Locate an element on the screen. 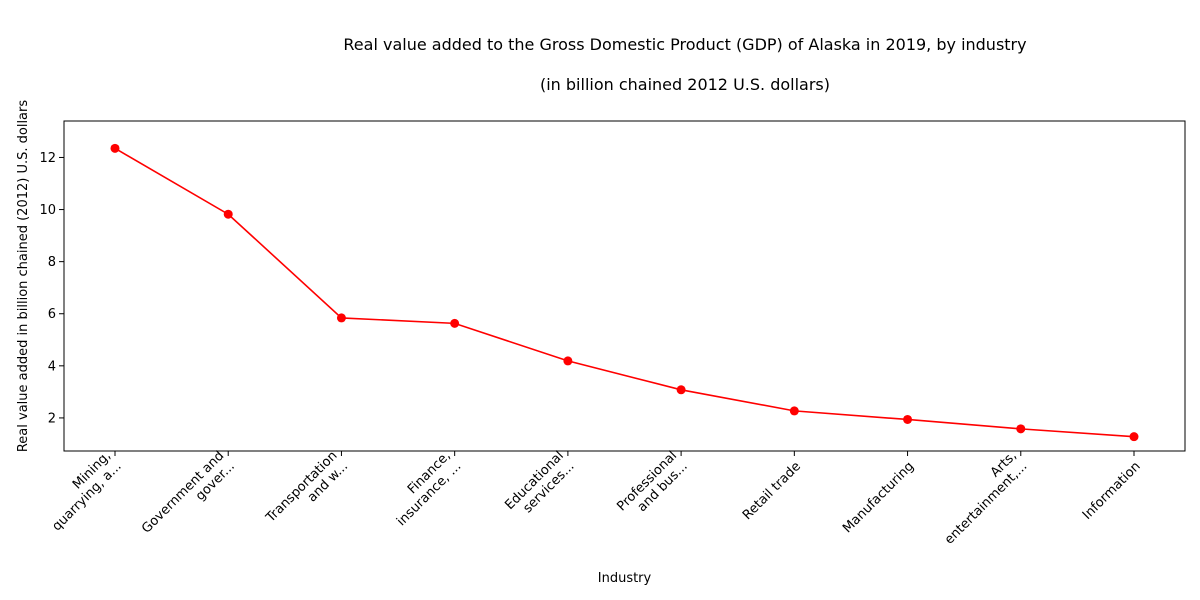 The image size is (1200, 600). x-tick-label-line: Retail trade is located at coordinates (772, 491).